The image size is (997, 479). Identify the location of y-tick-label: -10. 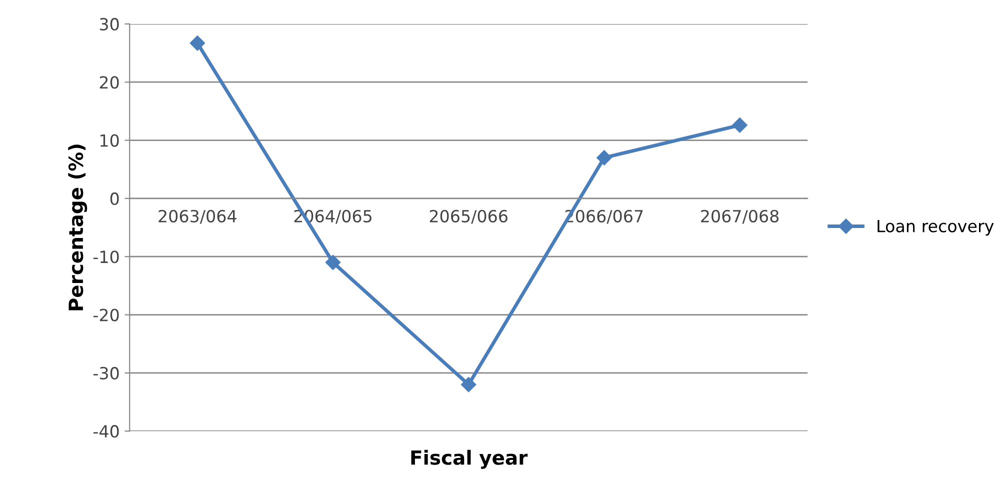
(106, 257).